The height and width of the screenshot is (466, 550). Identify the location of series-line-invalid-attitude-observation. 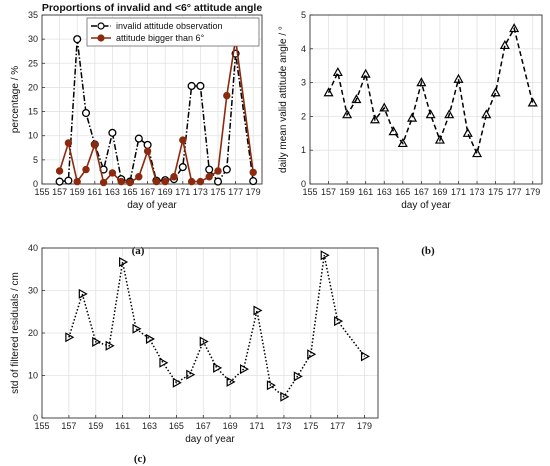
(156, 111).